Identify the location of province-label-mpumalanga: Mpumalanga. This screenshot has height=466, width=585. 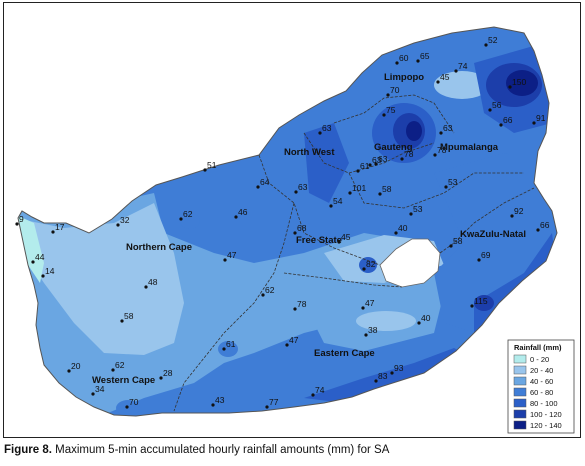
(469, 147).